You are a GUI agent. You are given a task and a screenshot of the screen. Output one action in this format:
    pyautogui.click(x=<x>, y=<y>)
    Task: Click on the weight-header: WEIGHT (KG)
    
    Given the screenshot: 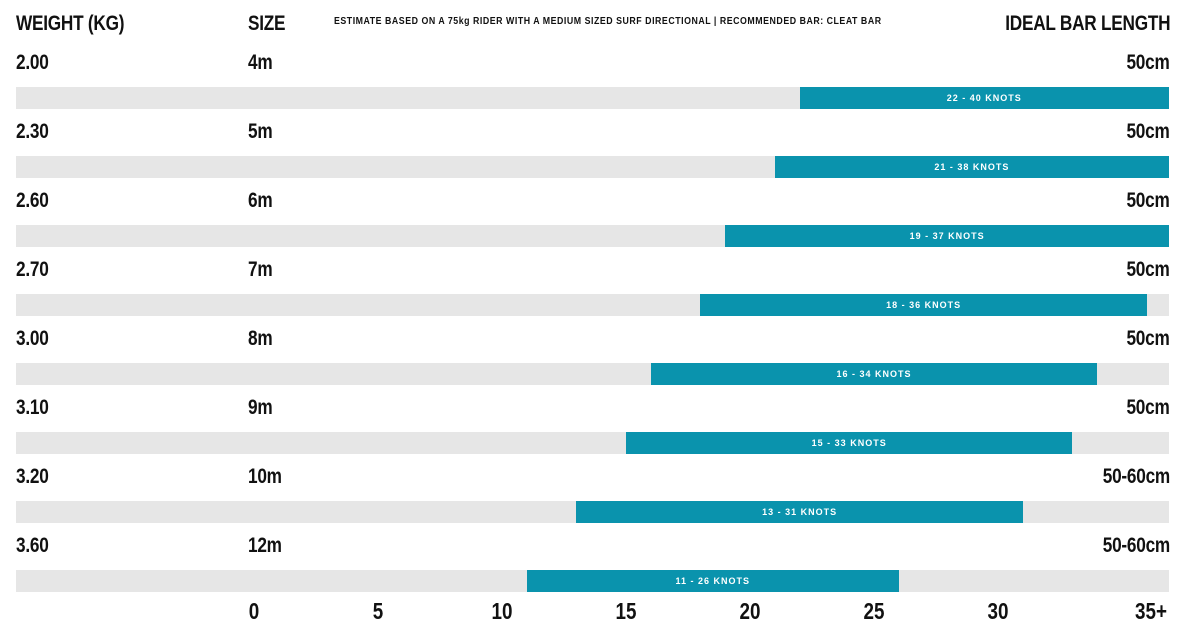 What is the action you would take?
    pyautogui.click(x=70, y=23)
    